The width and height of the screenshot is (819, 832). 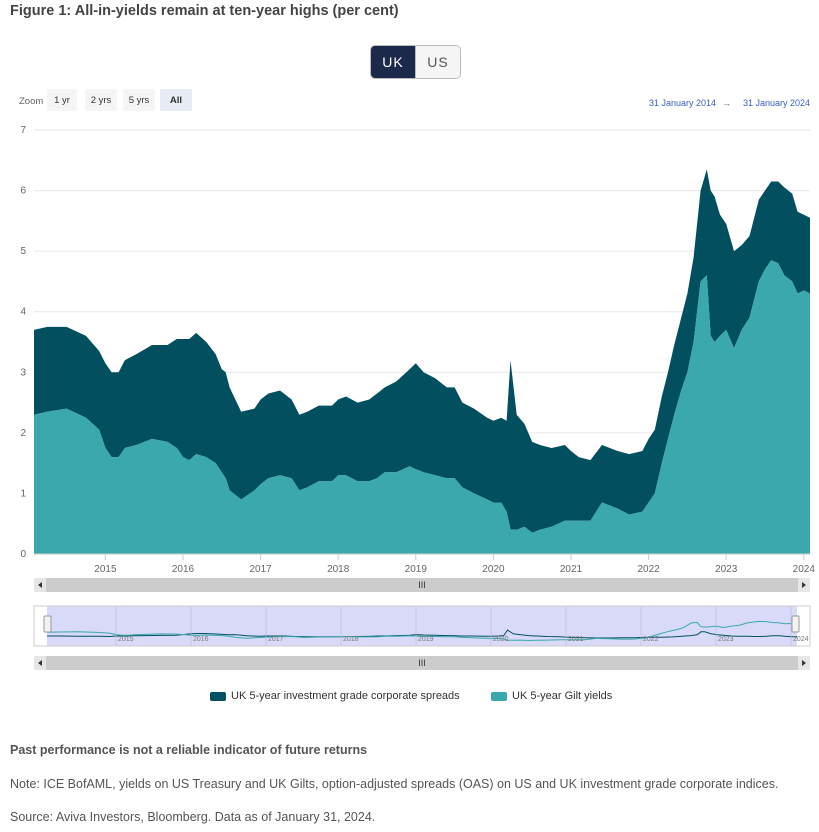 What do you see at coordinates (726, 103) in the screenshot?
I see `range-arrow: →` at bounding box center [726, 103].